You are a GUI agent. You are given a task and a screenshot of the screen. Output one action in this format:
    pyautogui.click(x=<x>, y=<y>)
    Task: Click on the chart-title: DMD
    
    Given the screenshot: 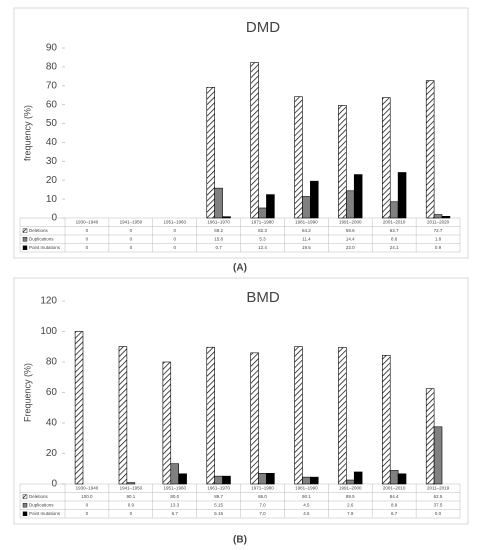 What is the action you would take?
    pyautogui.click(x=263, y=27)
    